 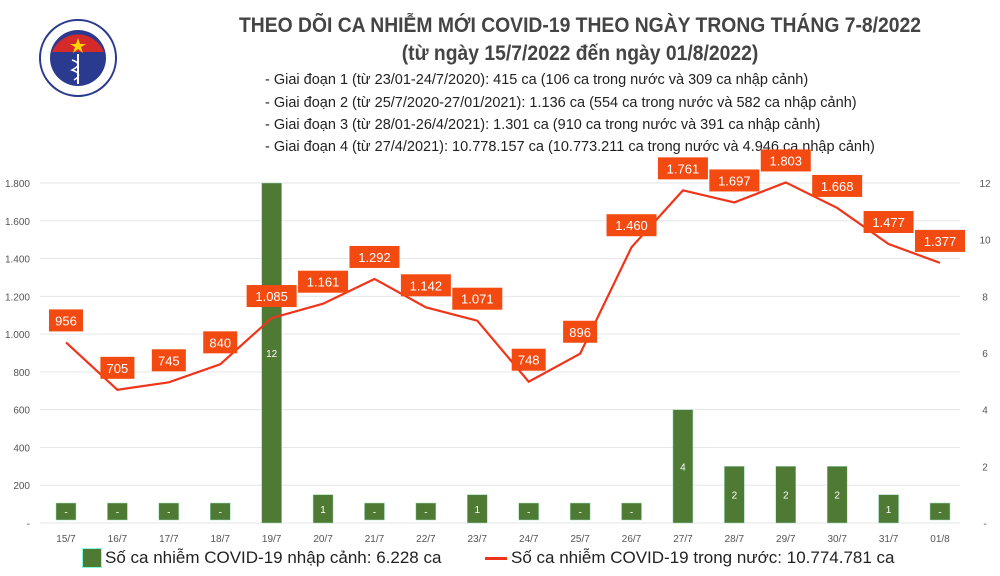 I want to click on x-axis-tick: 15/7, so click(x=66, y=539).